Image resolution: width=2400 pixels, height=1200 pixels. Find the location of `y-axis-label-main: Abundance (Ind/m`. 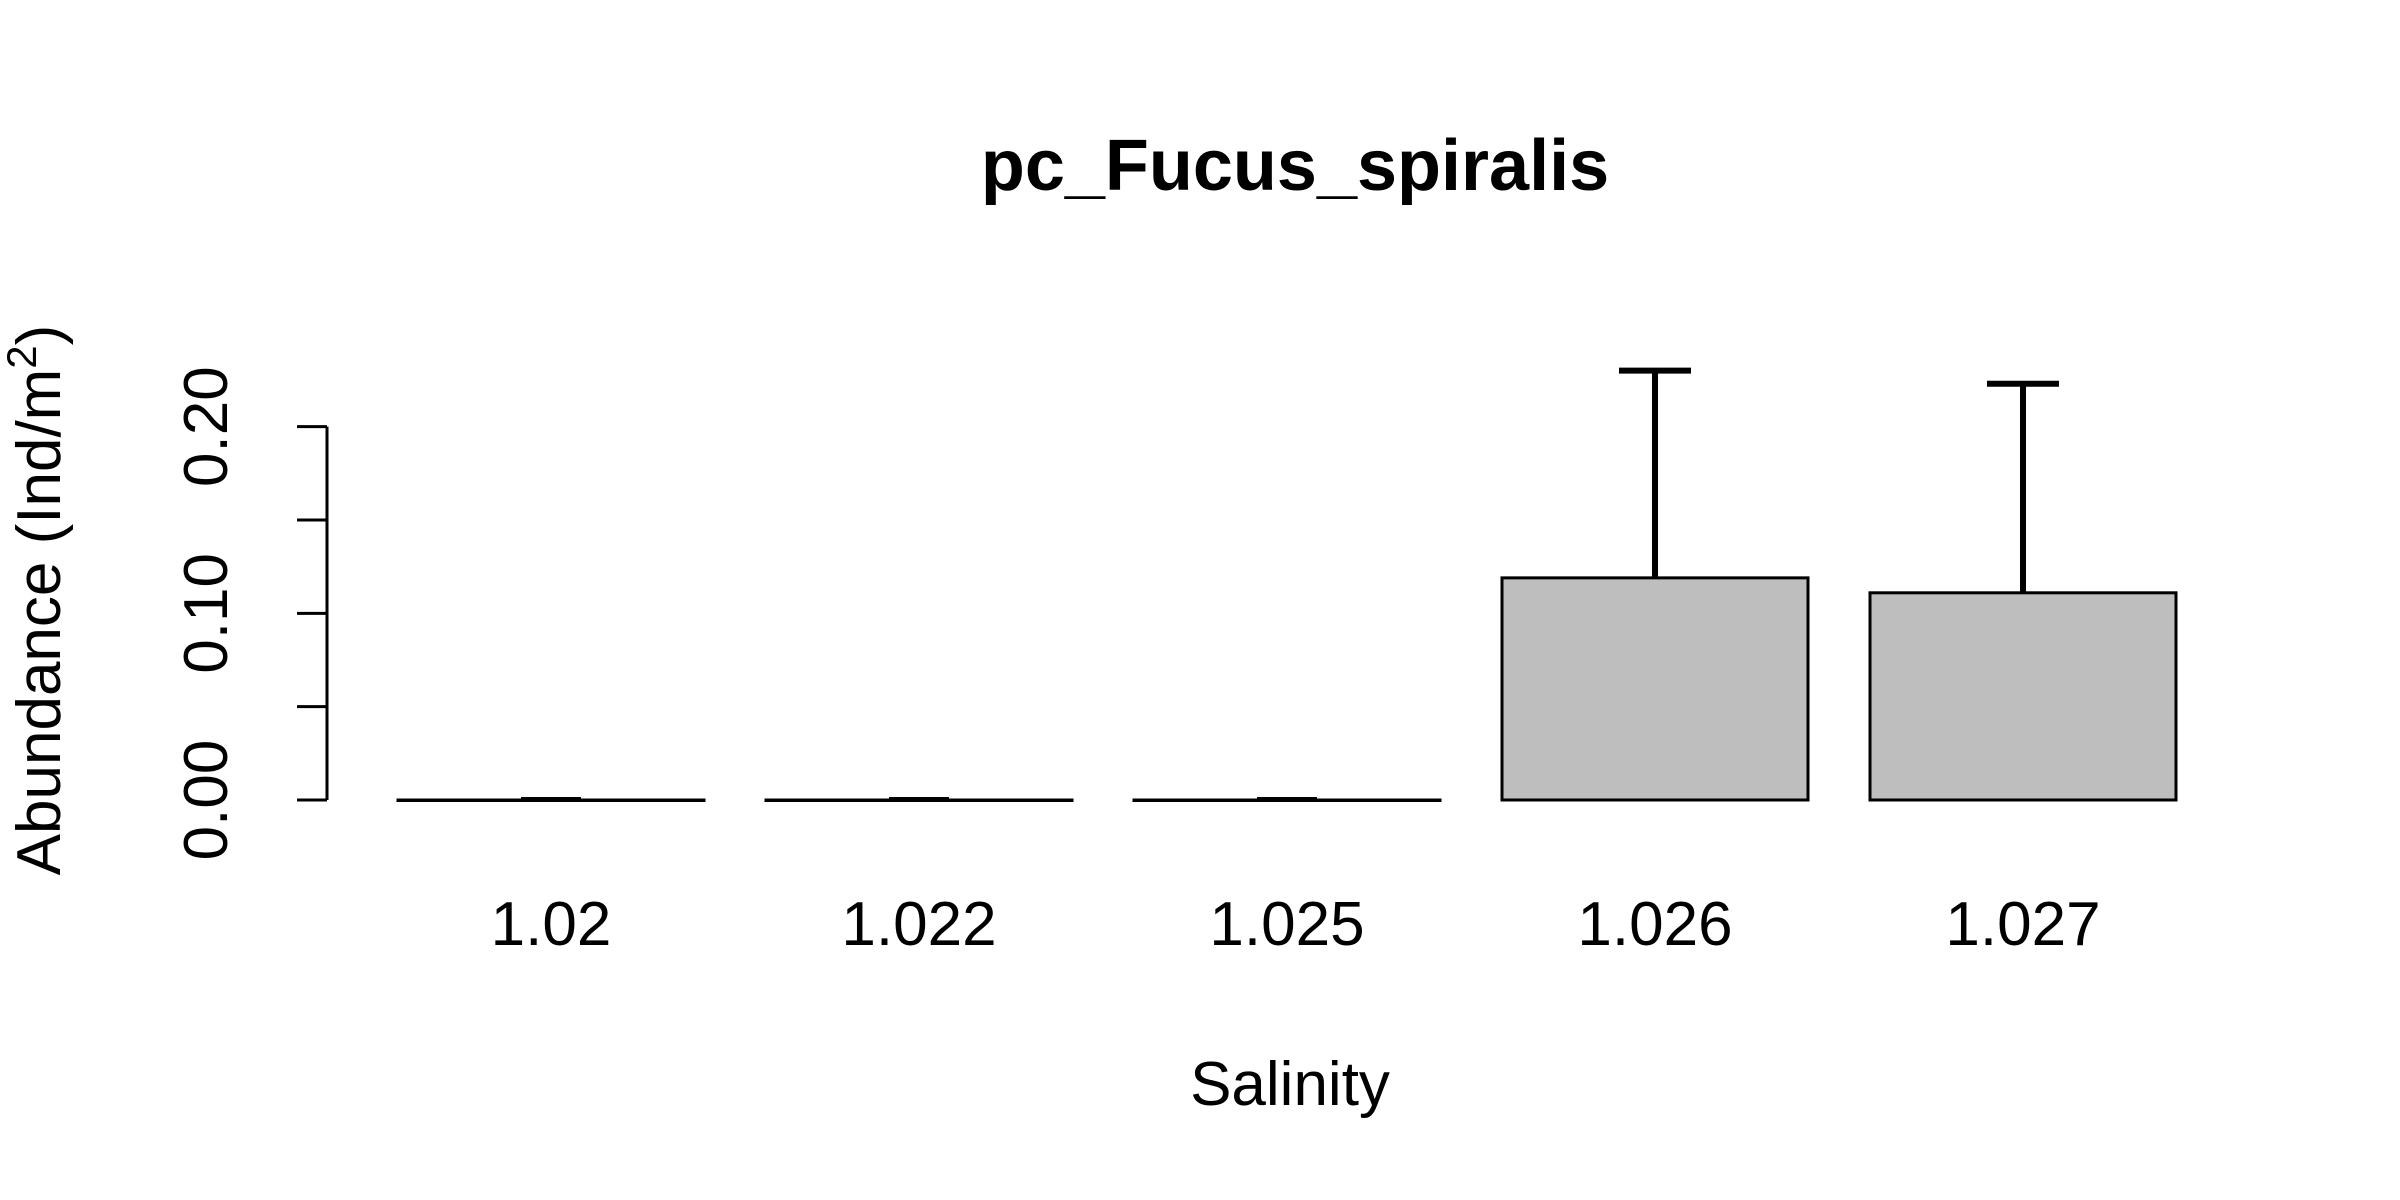

y-axis-label-main: Abundance (Ind/m is located at coordinates (39, 622).